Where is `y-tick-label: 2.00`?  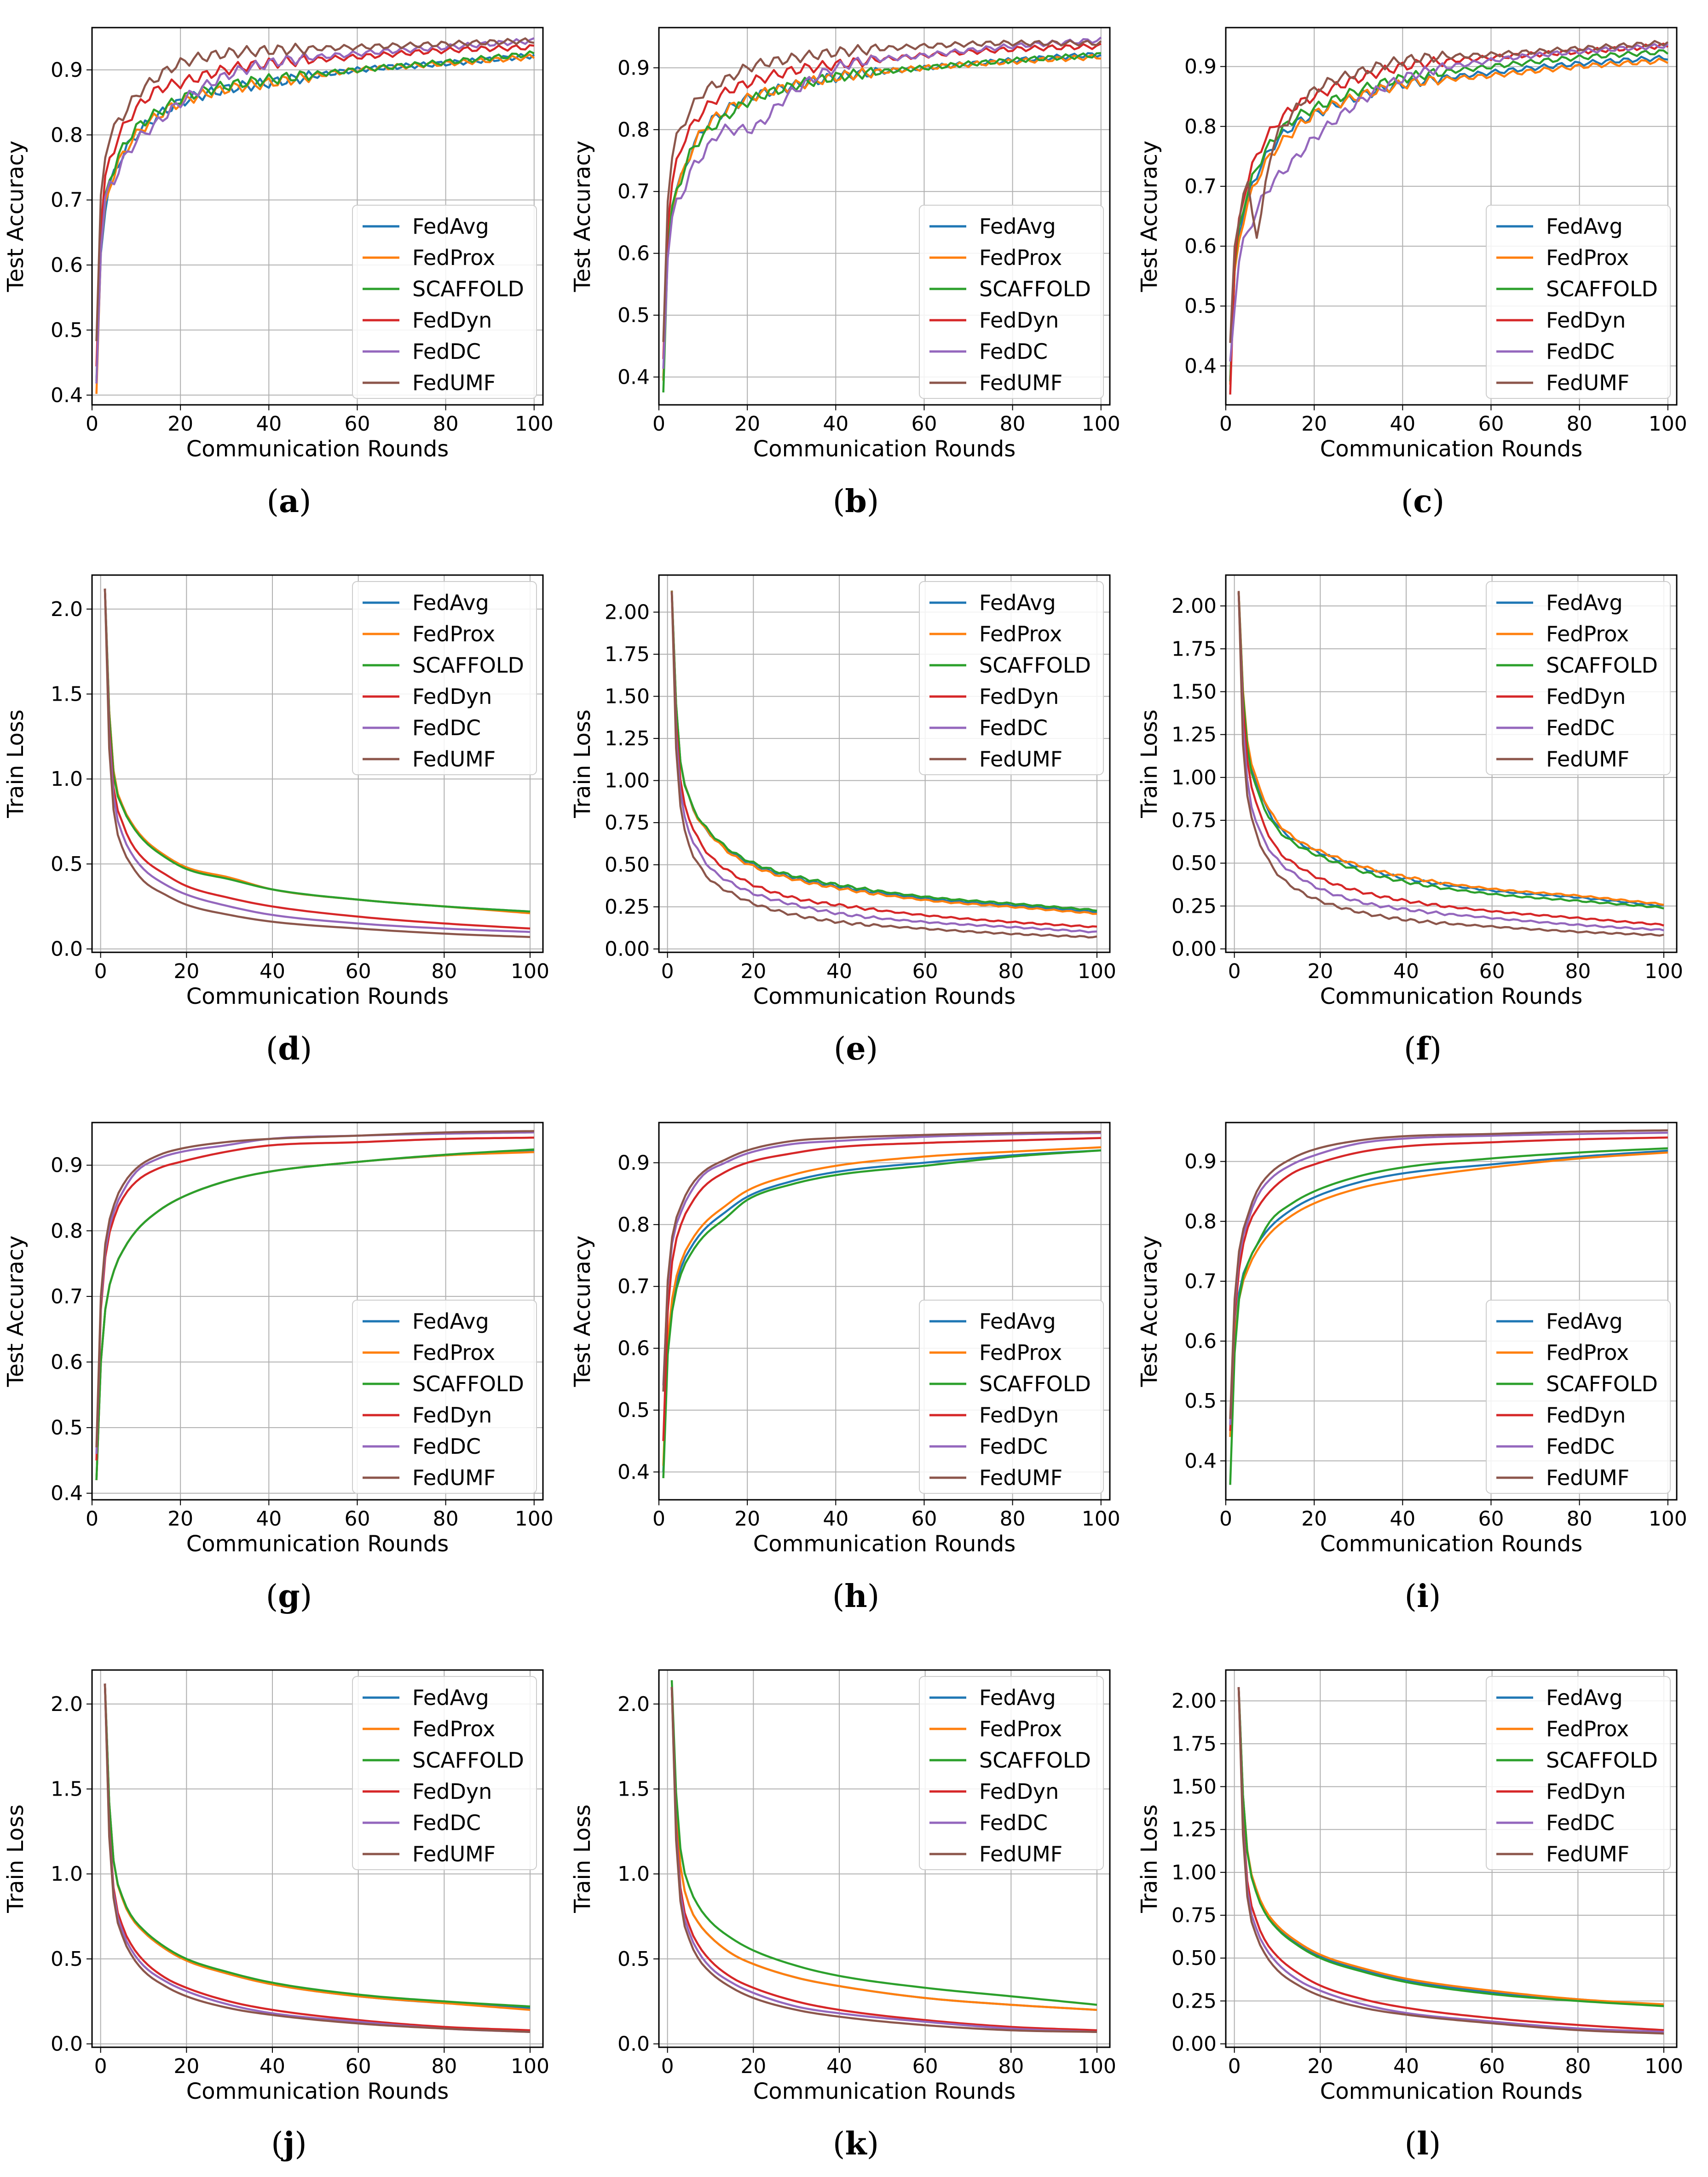 y-tick-label: 2.00 is located at coordinates (1194, 606).